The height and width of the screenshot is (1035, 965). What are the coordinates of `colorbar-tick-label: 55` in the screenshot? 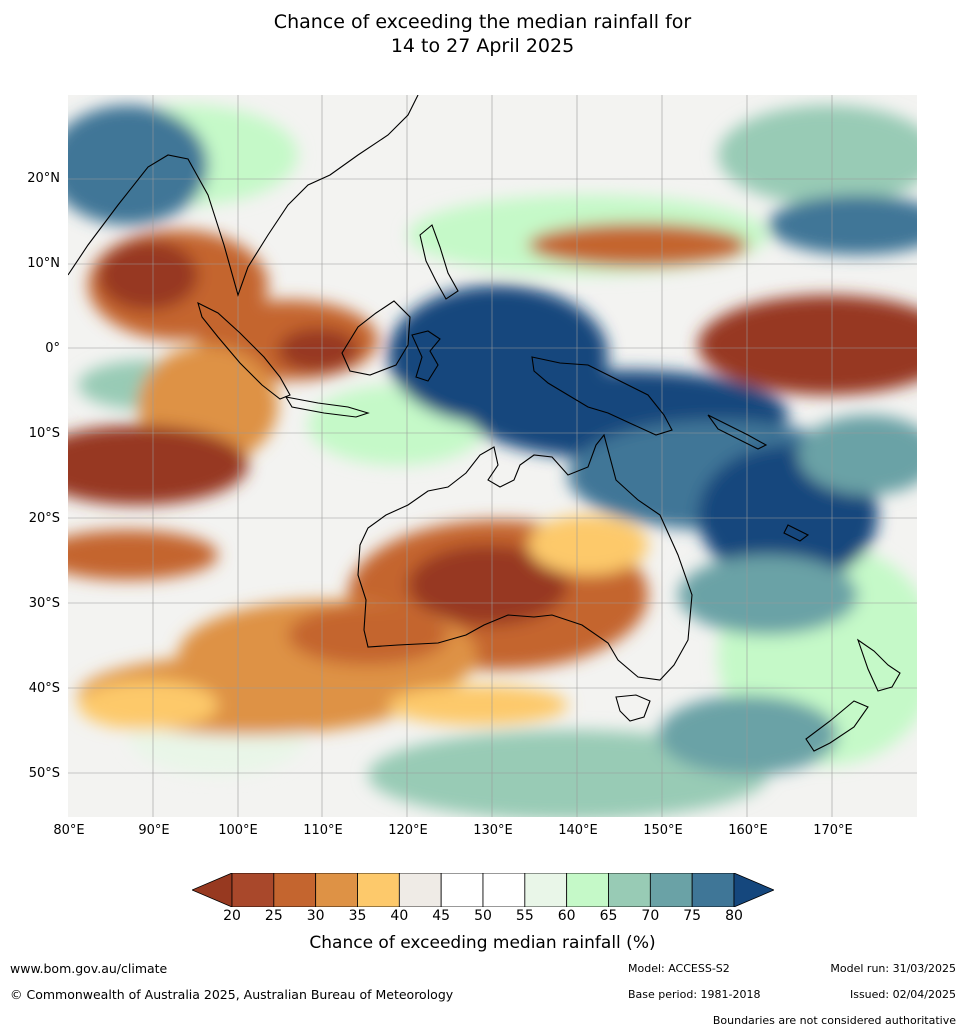 It's located at (524, 916).